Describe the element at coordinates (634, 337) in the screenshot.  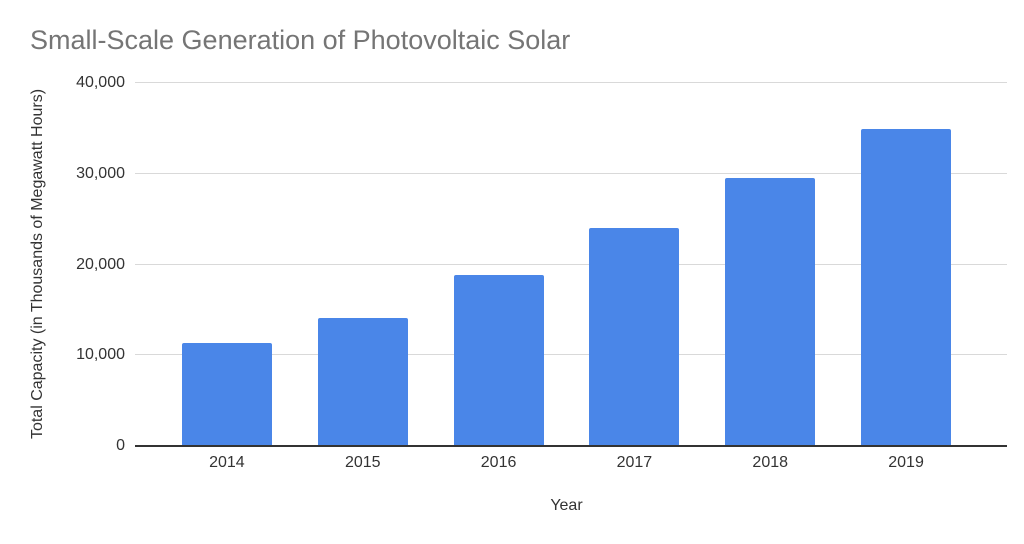
I see `bar-2017` at that location.